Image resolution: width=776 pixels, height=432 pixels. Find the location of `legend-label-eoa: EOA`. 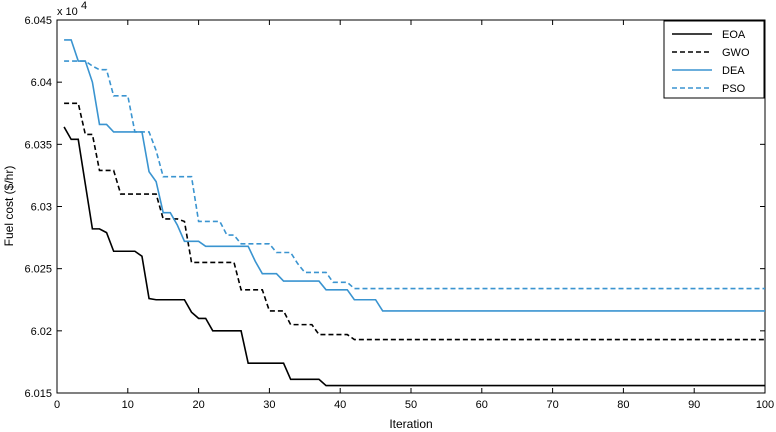

legend-label-eoa: EOA is located at coordinates (734, 35).